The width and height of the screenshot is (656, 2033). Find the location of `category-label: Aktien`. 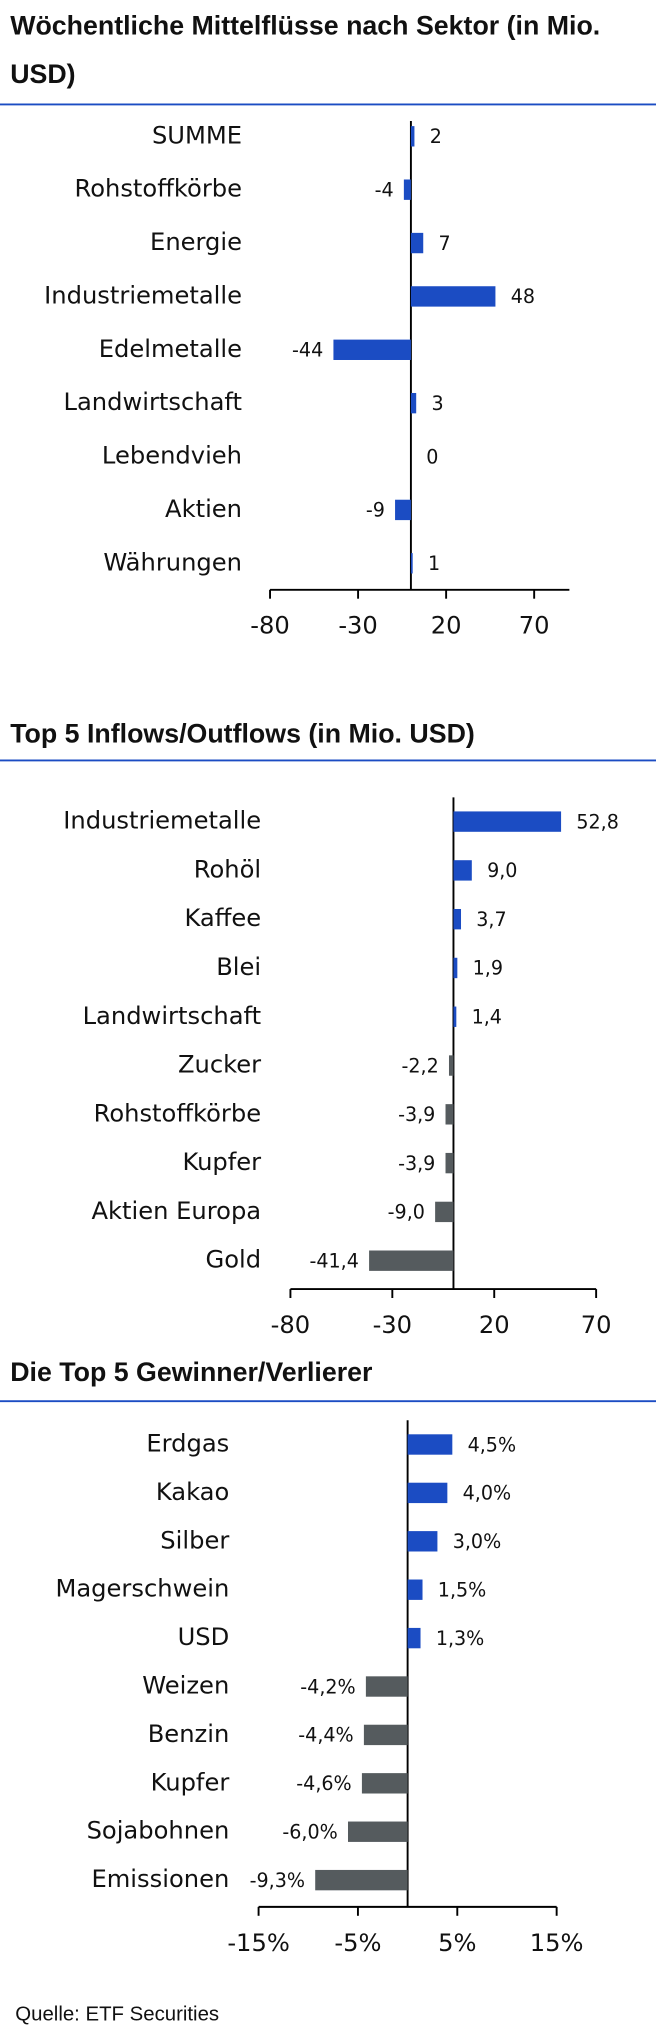

category-label: Aktien is located at coordinates (203, 509).